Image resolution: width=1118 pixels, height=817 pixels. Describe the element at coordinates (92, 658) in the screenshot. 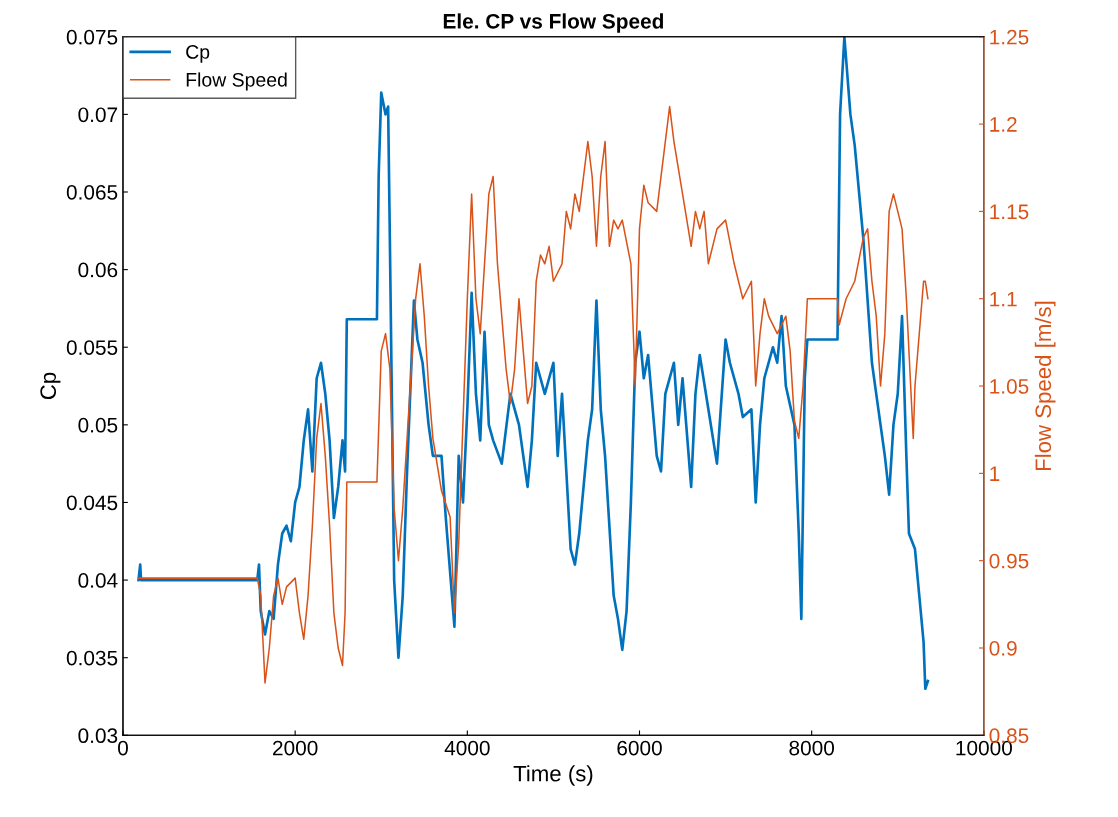

I see `y-tick-label: 0.035` at that location.